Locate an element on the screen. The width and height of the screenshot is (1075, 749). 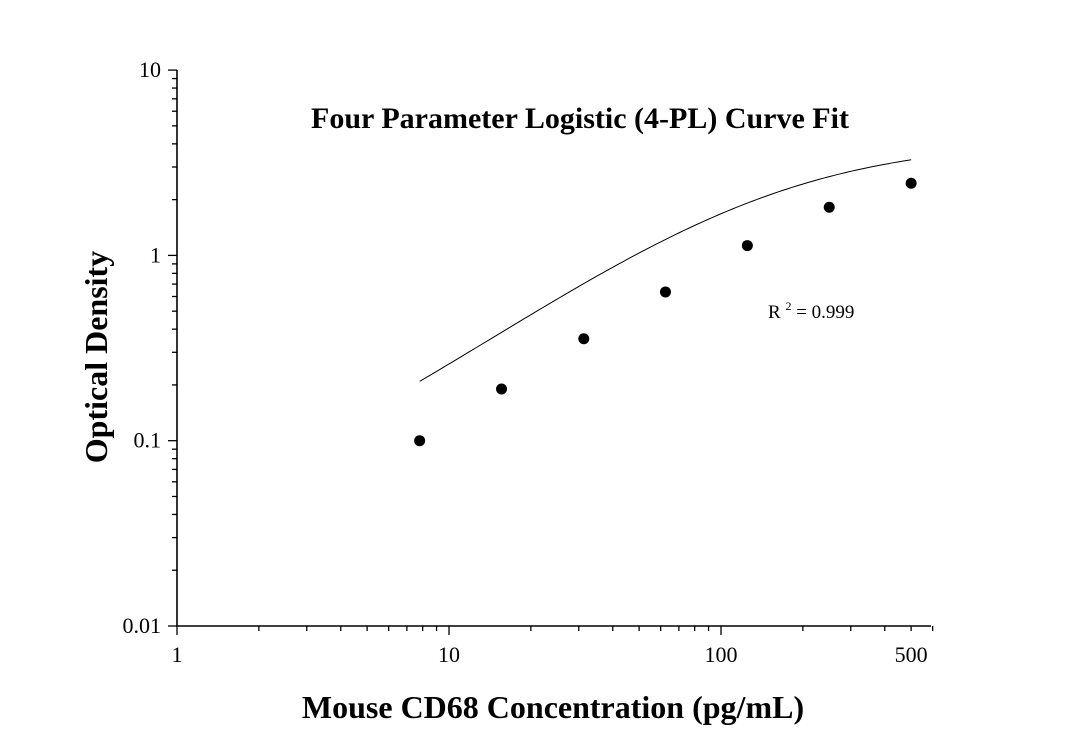
chart-title: Four Parameter Logistic (4-PL) Curve Fit is located at coordinates (580, 118).